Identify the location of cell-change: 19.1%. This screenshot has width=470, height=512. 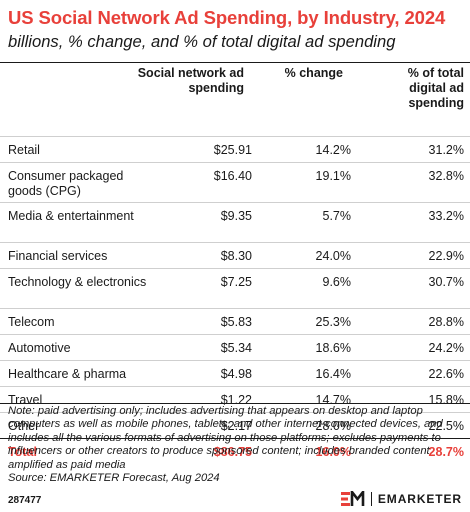
(301, 182).